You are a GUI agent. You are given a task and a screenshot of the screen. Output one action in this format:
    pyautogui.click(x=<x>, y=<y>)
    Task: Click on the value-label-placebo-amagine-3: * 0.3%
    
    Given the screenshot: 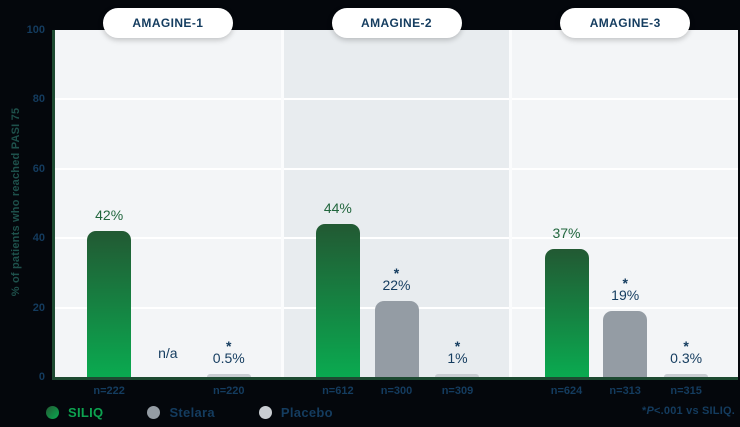 What is the action you would take?
    pyautogui.click(x=686, y=352)
    